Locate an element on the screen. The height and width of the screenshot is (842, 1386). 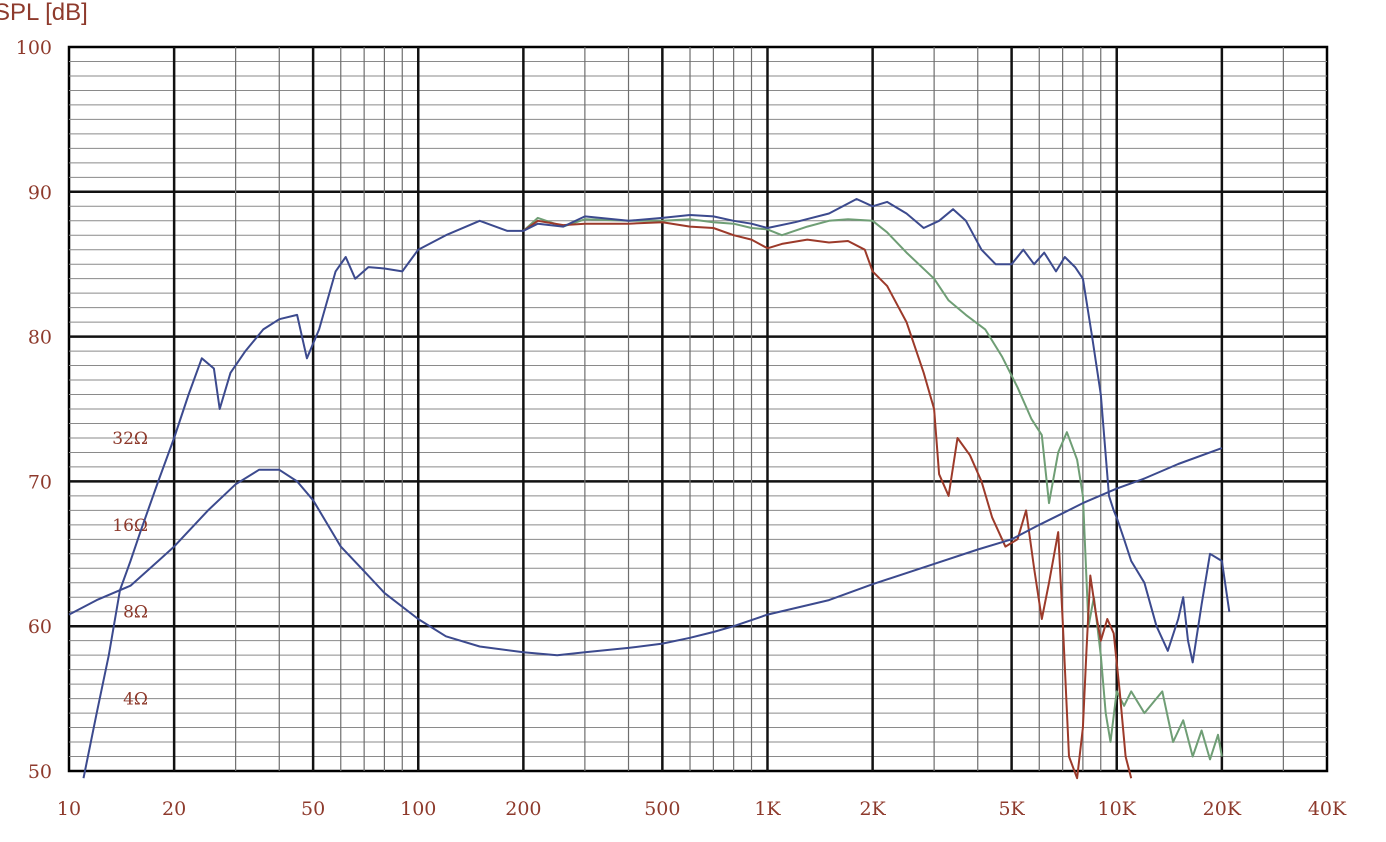
x-tick-label: 500 is located at coordinates (662, 809).